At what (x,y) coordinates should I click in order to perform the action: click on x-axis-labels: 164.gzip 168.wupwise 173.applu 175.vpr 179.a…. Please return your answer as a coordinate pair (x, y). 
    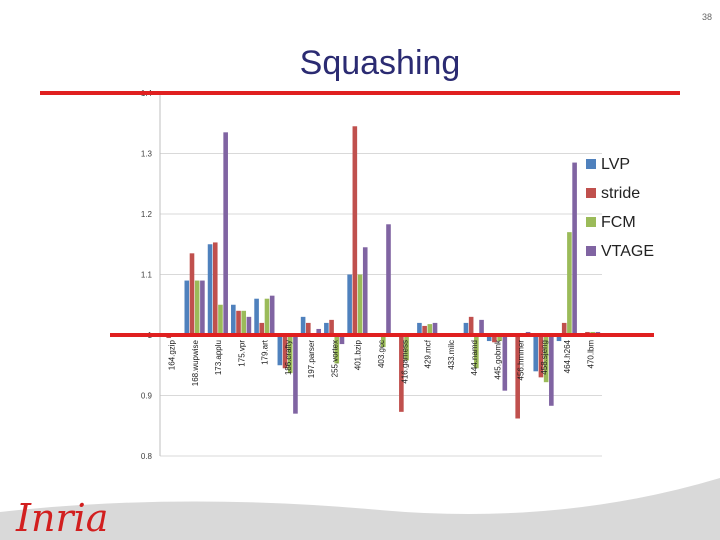
    Looking at the image, I should click on (382, 362).